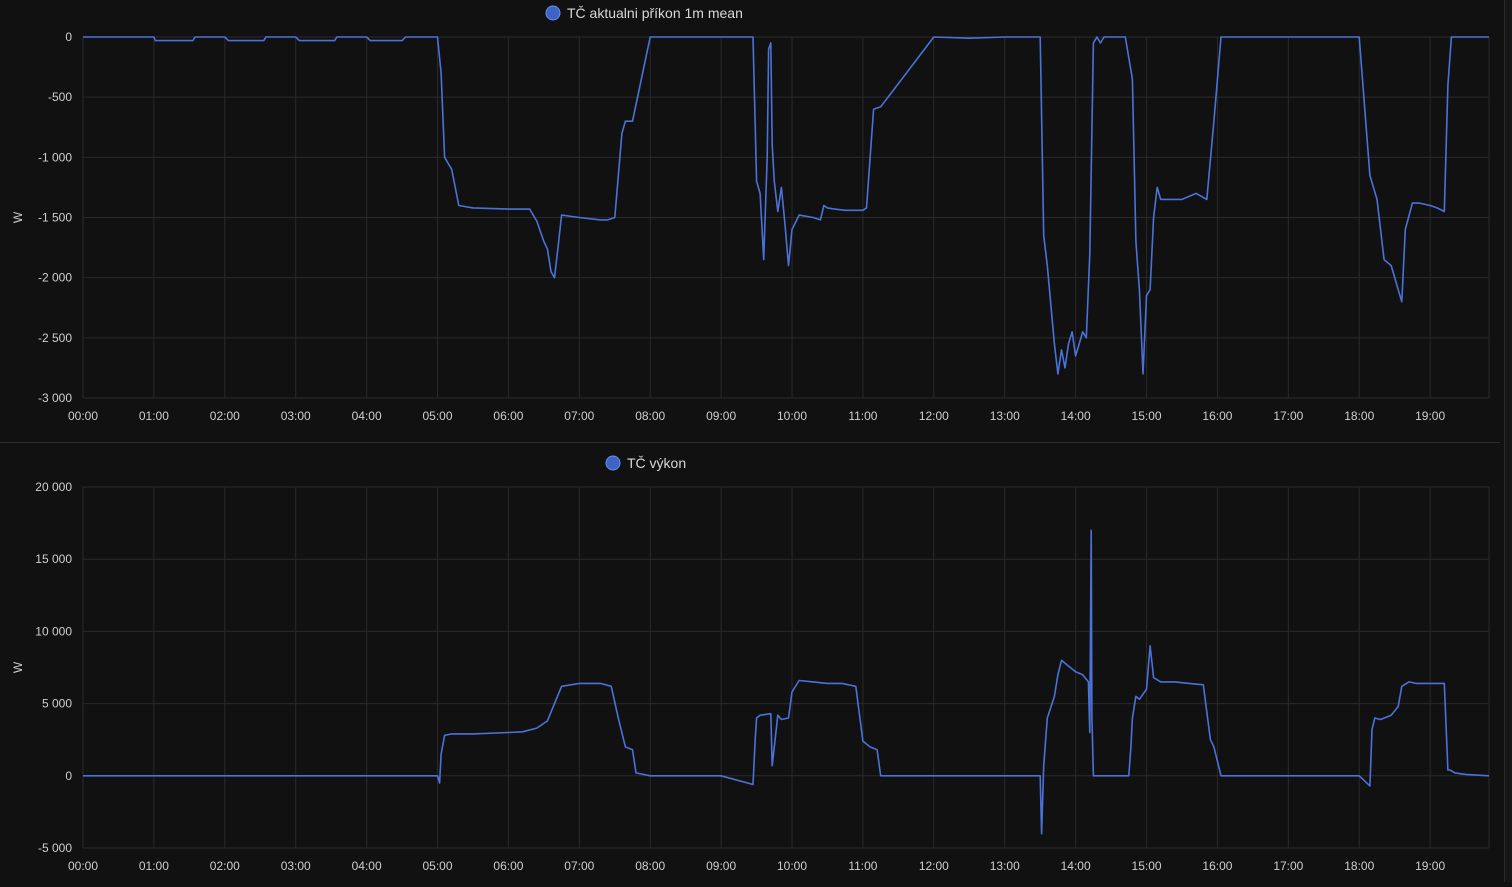 This screenshot has width=1512, height=887. Describe the element at coordinates (53, 559) in the screenshot. I see `y-tick-label: 15 000` at that location.